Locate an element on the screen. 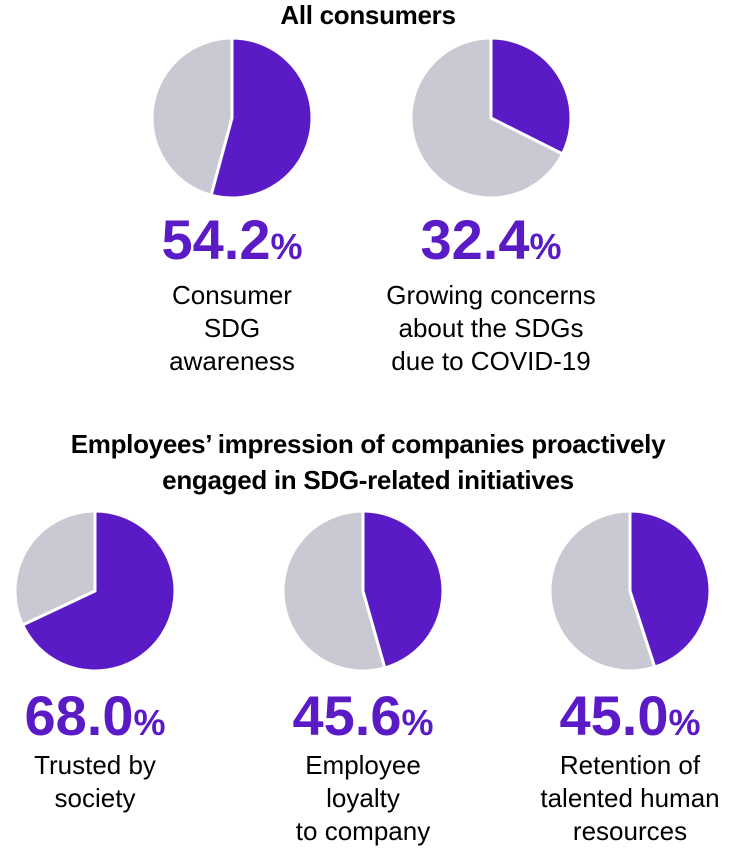 The image size is (736, 854). category-label: Consumer SDG awareness is located at coordinates (232, 328).